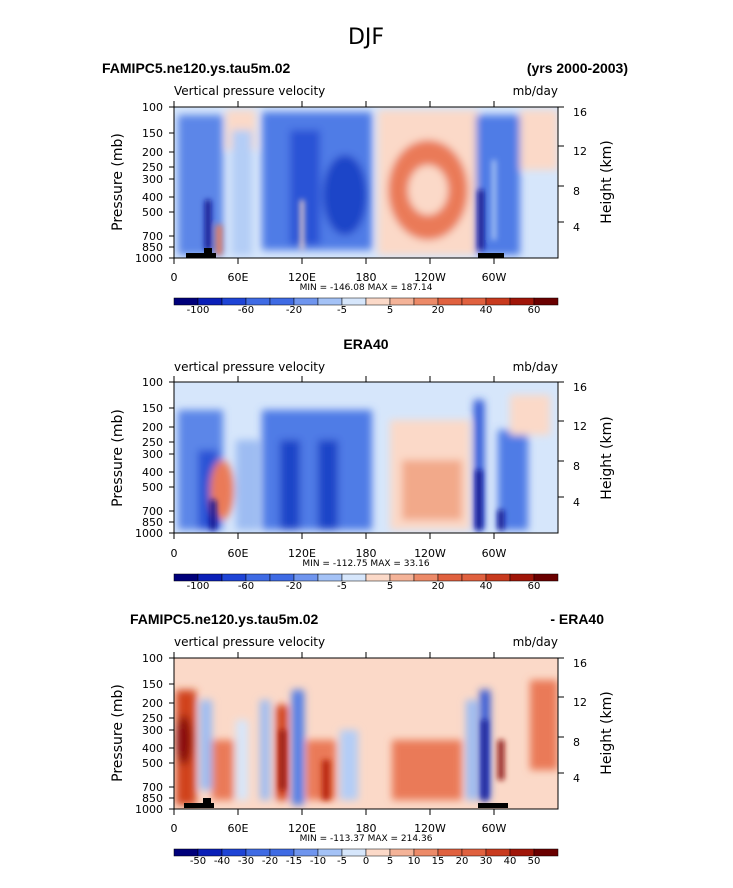 This screenshot has height=888, width=733. Describe the element at coordinates (246, 586) in the screenshot. I see `colorbar-label: -60` at that location.